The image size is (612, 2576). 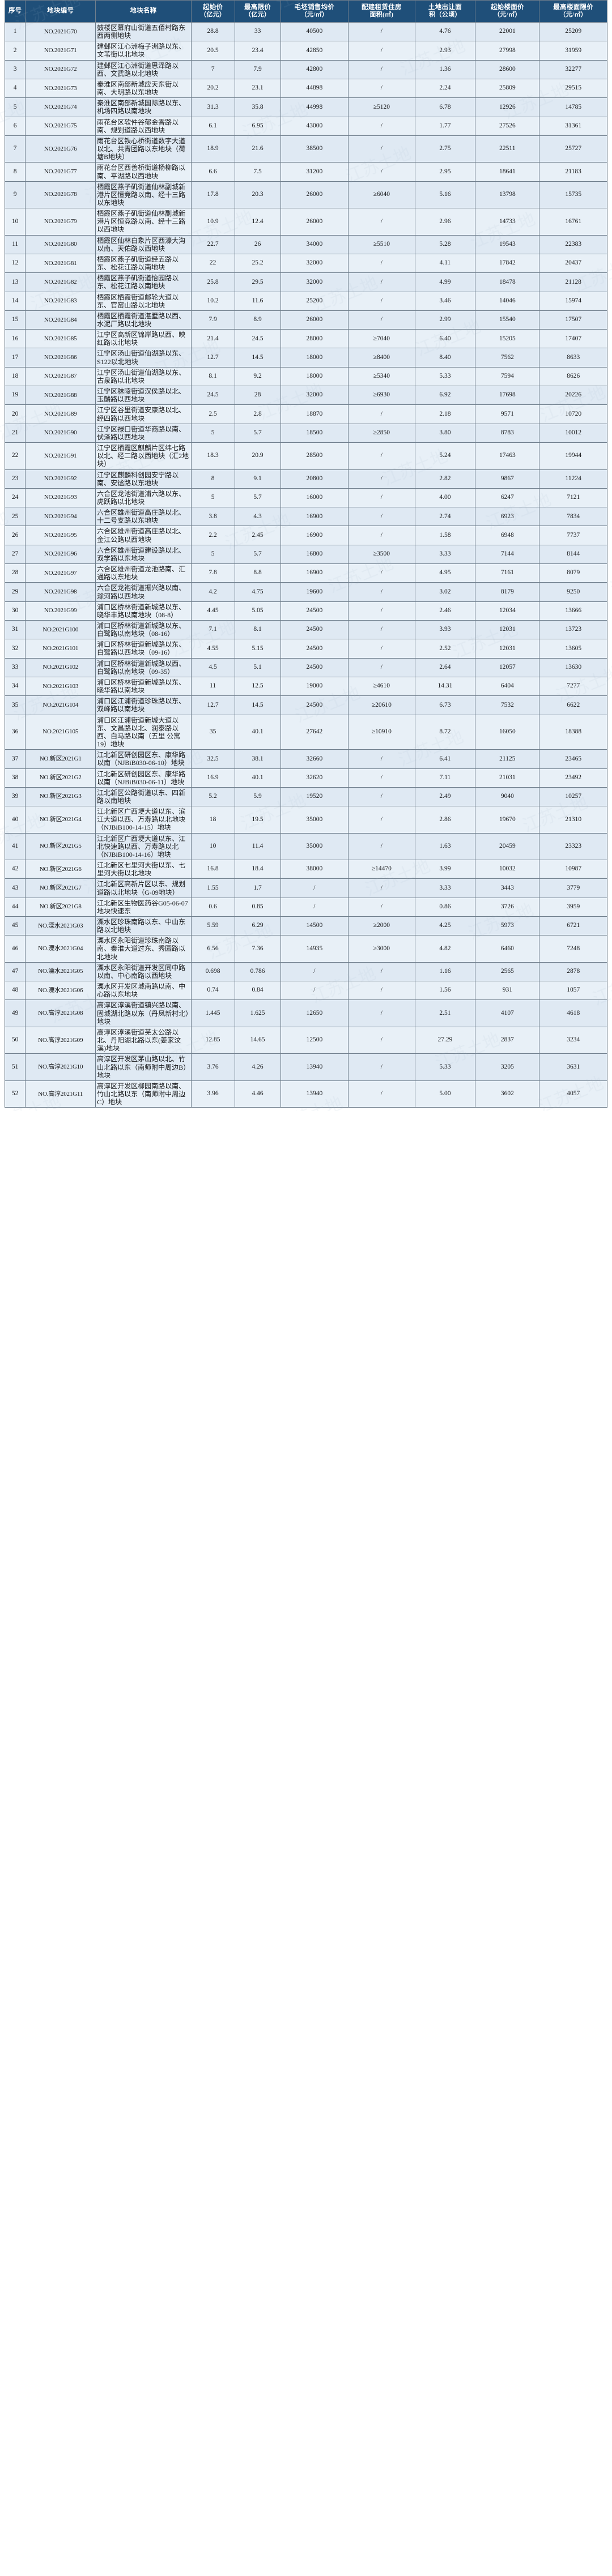 I want to click on cell-cap_price: 9.2, so click(x=257, y=377).